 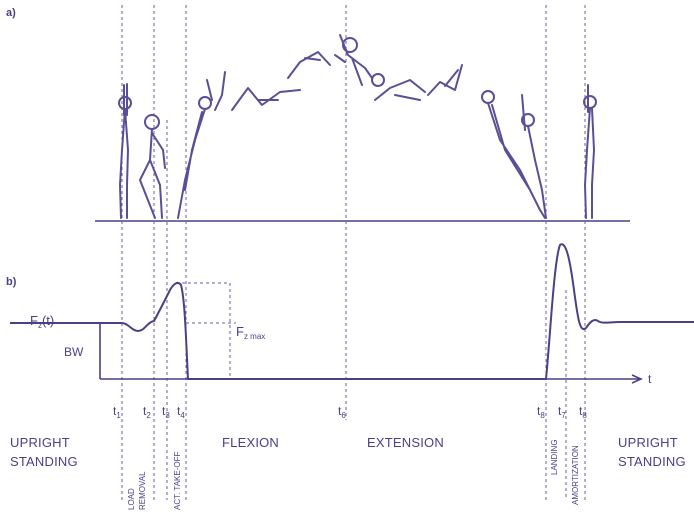 I want to click on phase-load-line1: LOAD, so click(x=131, y=499).